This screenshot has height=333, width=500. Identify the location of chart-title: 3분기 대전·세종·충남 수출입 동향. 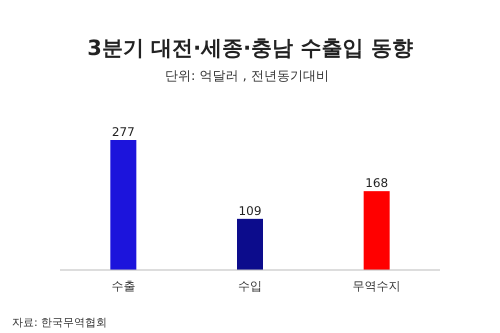
(250, 48).